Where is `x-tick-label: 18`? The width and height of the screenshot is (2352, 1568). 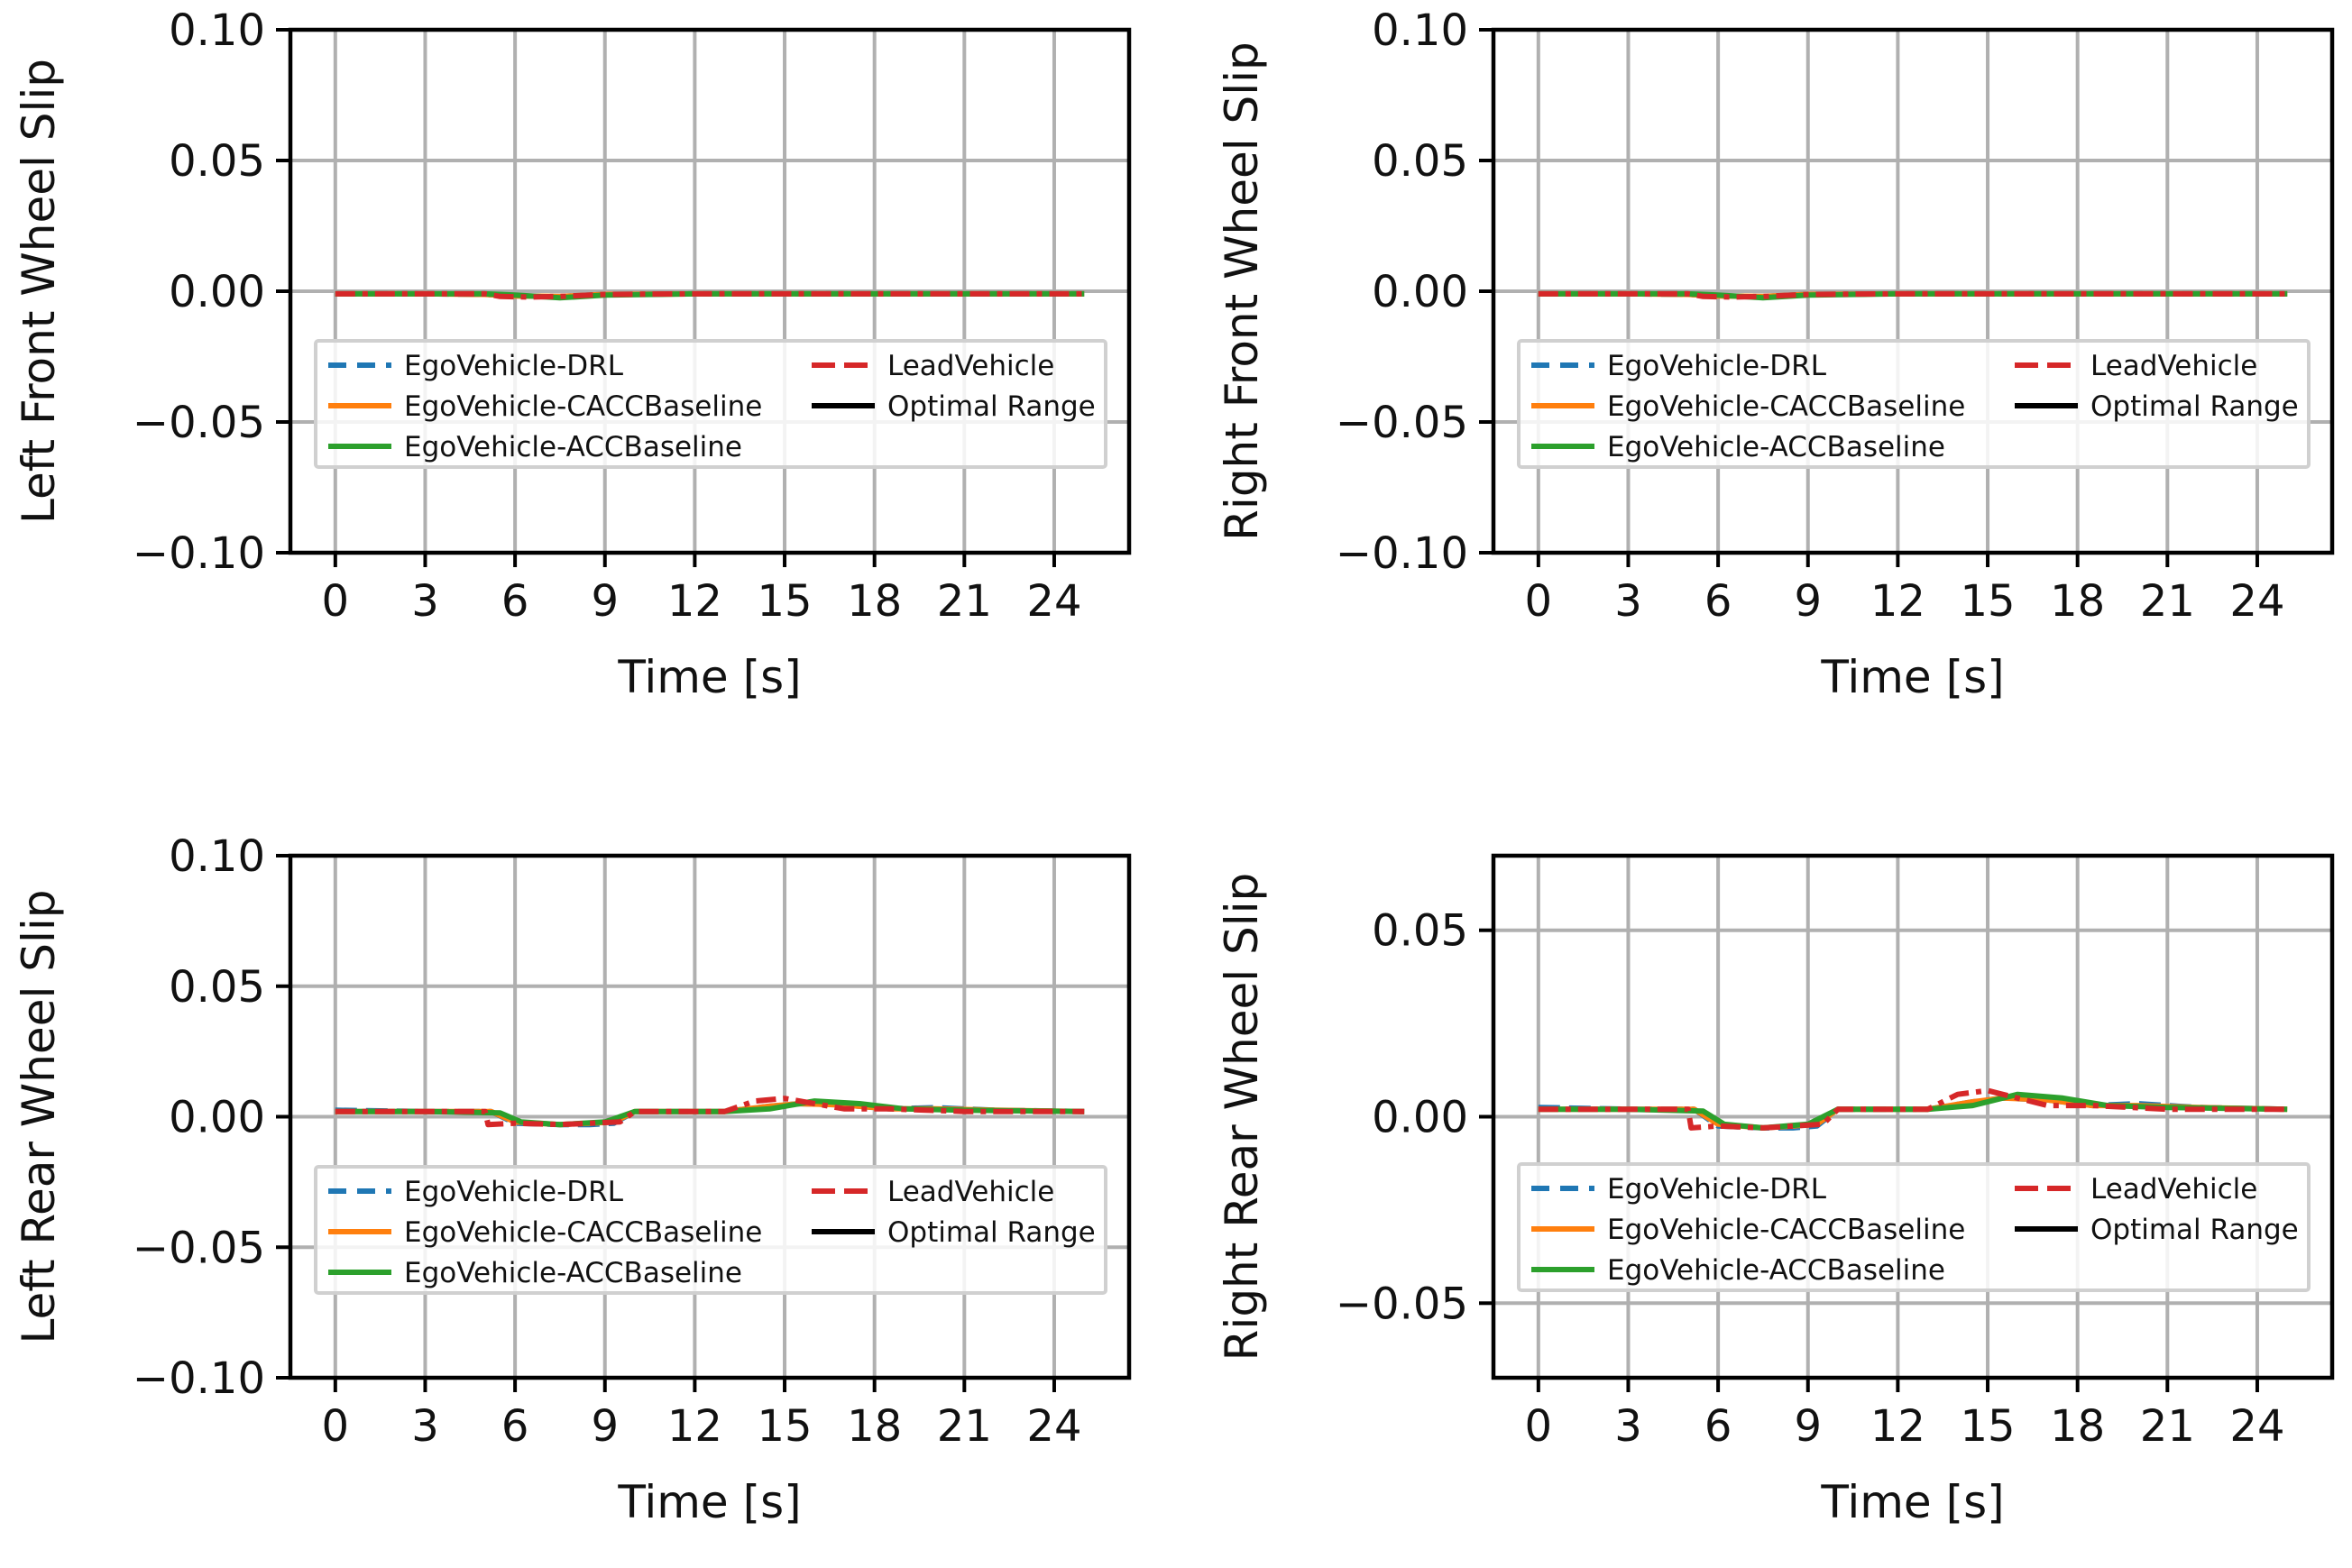
x-tick-label: 18 is located at coordinates (2077, 1426).